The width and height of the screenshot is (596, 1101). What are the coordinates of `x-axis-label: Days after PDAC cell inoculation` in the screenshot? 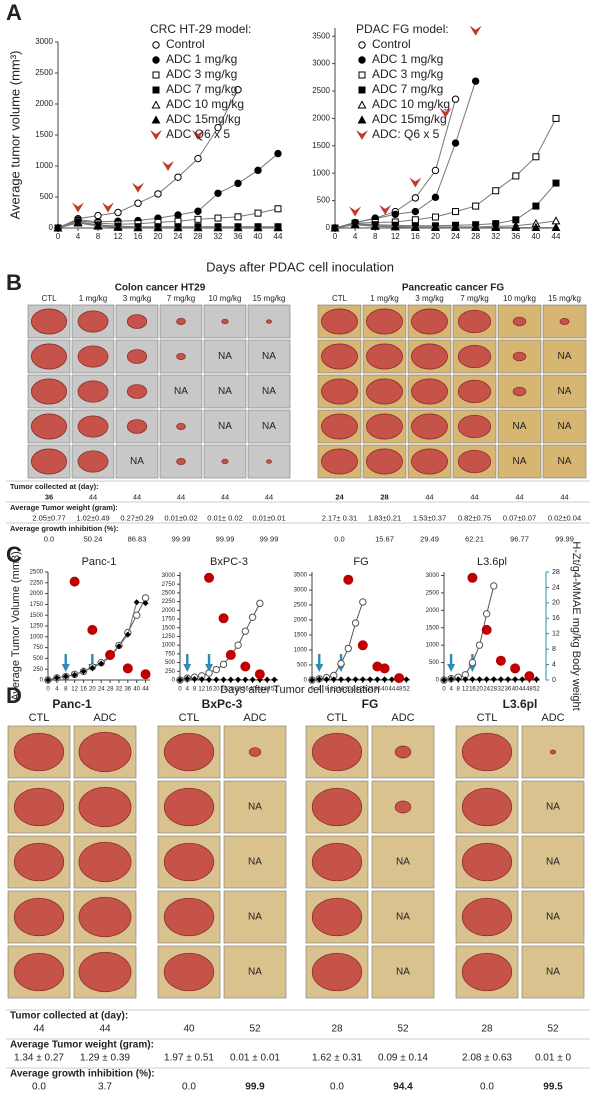 It's located at (300, 266).